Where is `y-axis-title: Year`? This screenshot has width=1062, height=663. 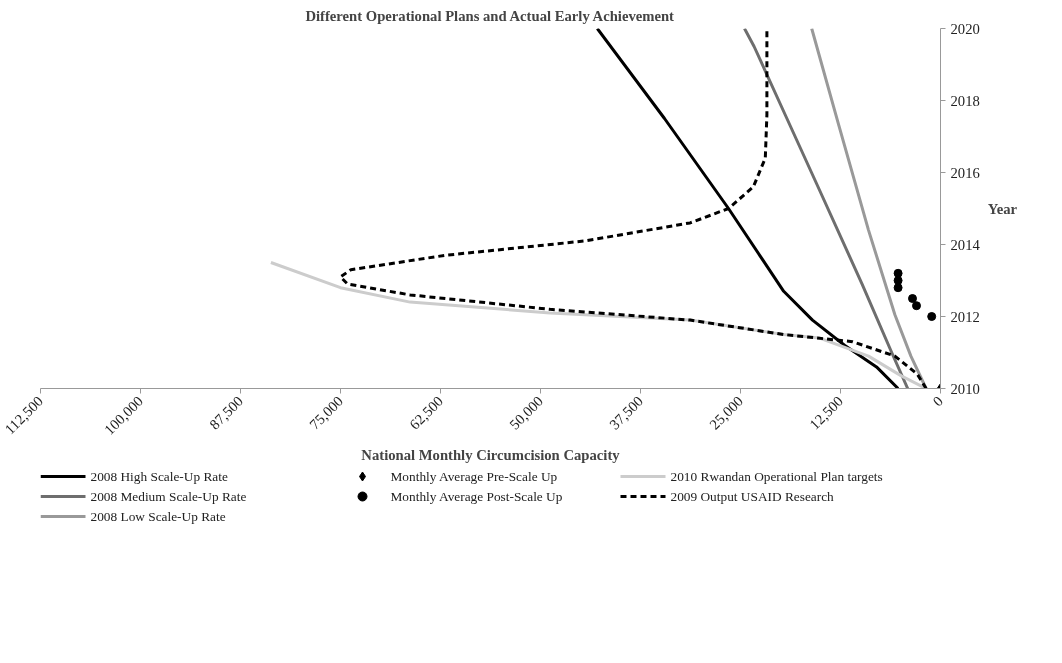
y-axis-title: Year is located at coordinates (1002, 208).